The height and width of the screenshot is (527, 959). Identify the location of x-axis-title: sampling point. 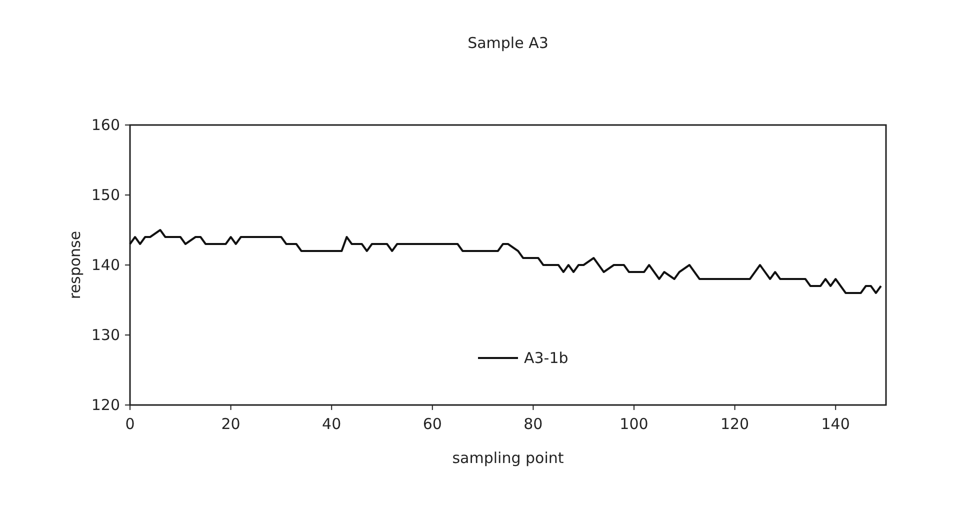
(508, 458).